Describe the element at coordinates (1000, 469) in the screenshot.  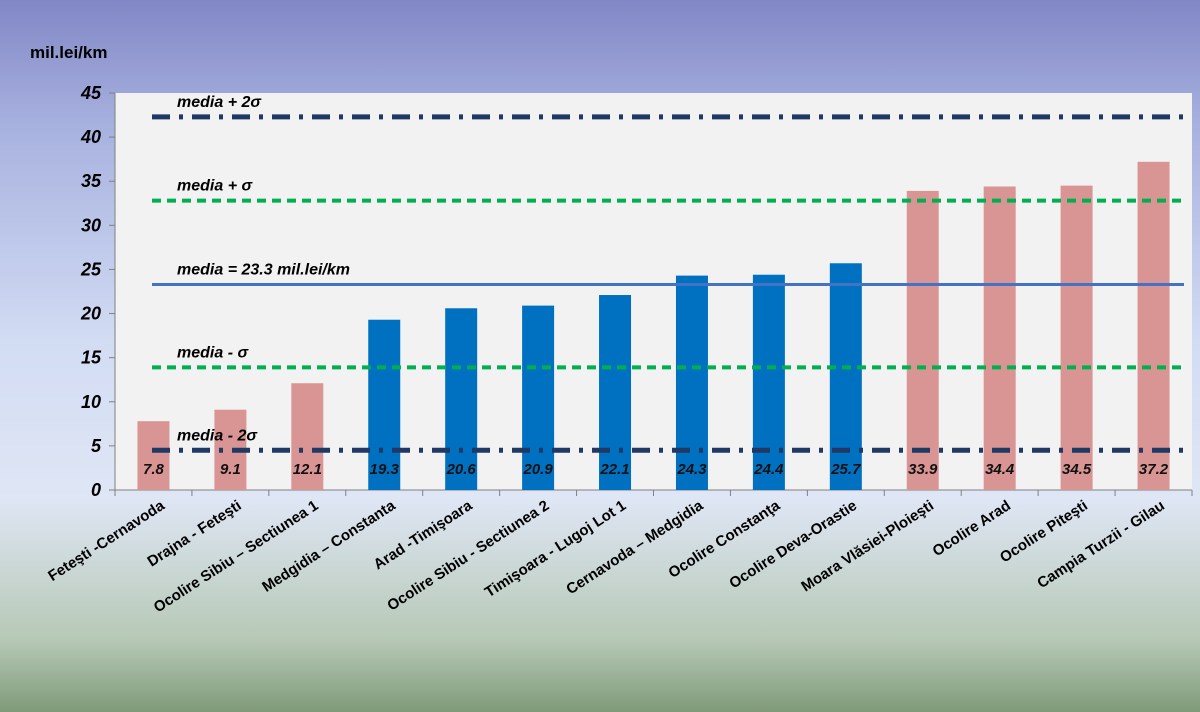
I see `data-label: 34.4` at that location.